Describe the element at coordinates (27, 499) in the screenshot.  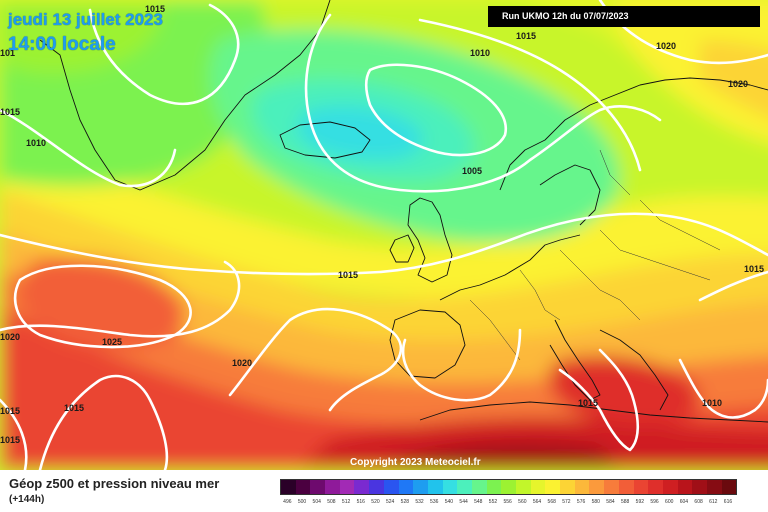
I see `lead-time: (+144h)` at that location.